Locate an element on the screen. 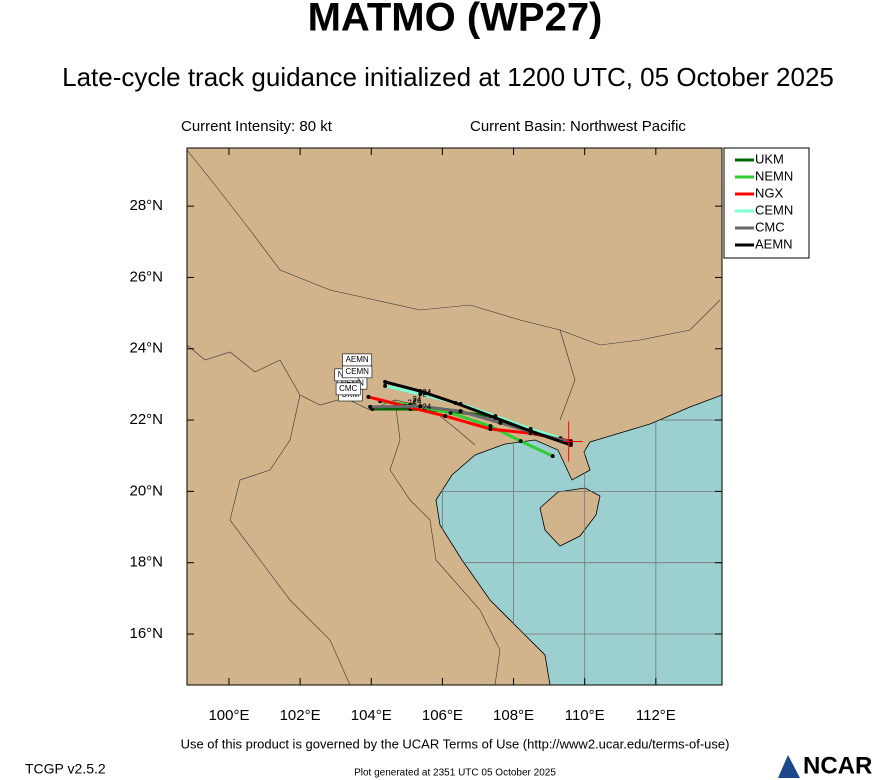 Image resolution: width=873 pixels, height=780 pixels. track-label-text: CMC is located at coordinates (348, 388).